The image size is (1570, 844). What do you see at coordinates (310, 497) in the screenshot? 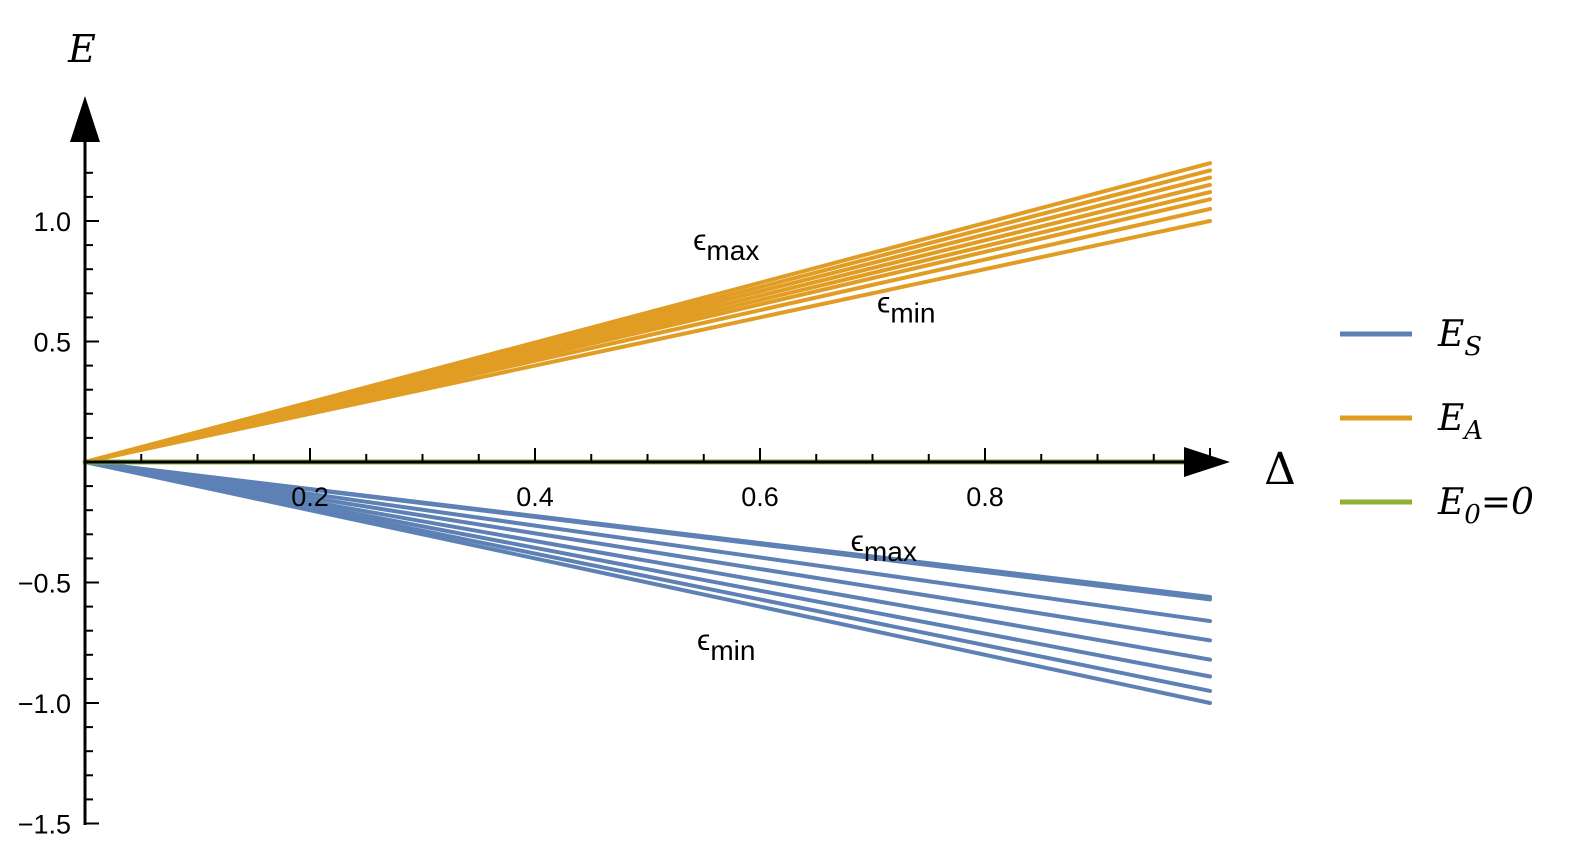
I see `x-tick-label: 0.2` at bounding box center [310, 497].